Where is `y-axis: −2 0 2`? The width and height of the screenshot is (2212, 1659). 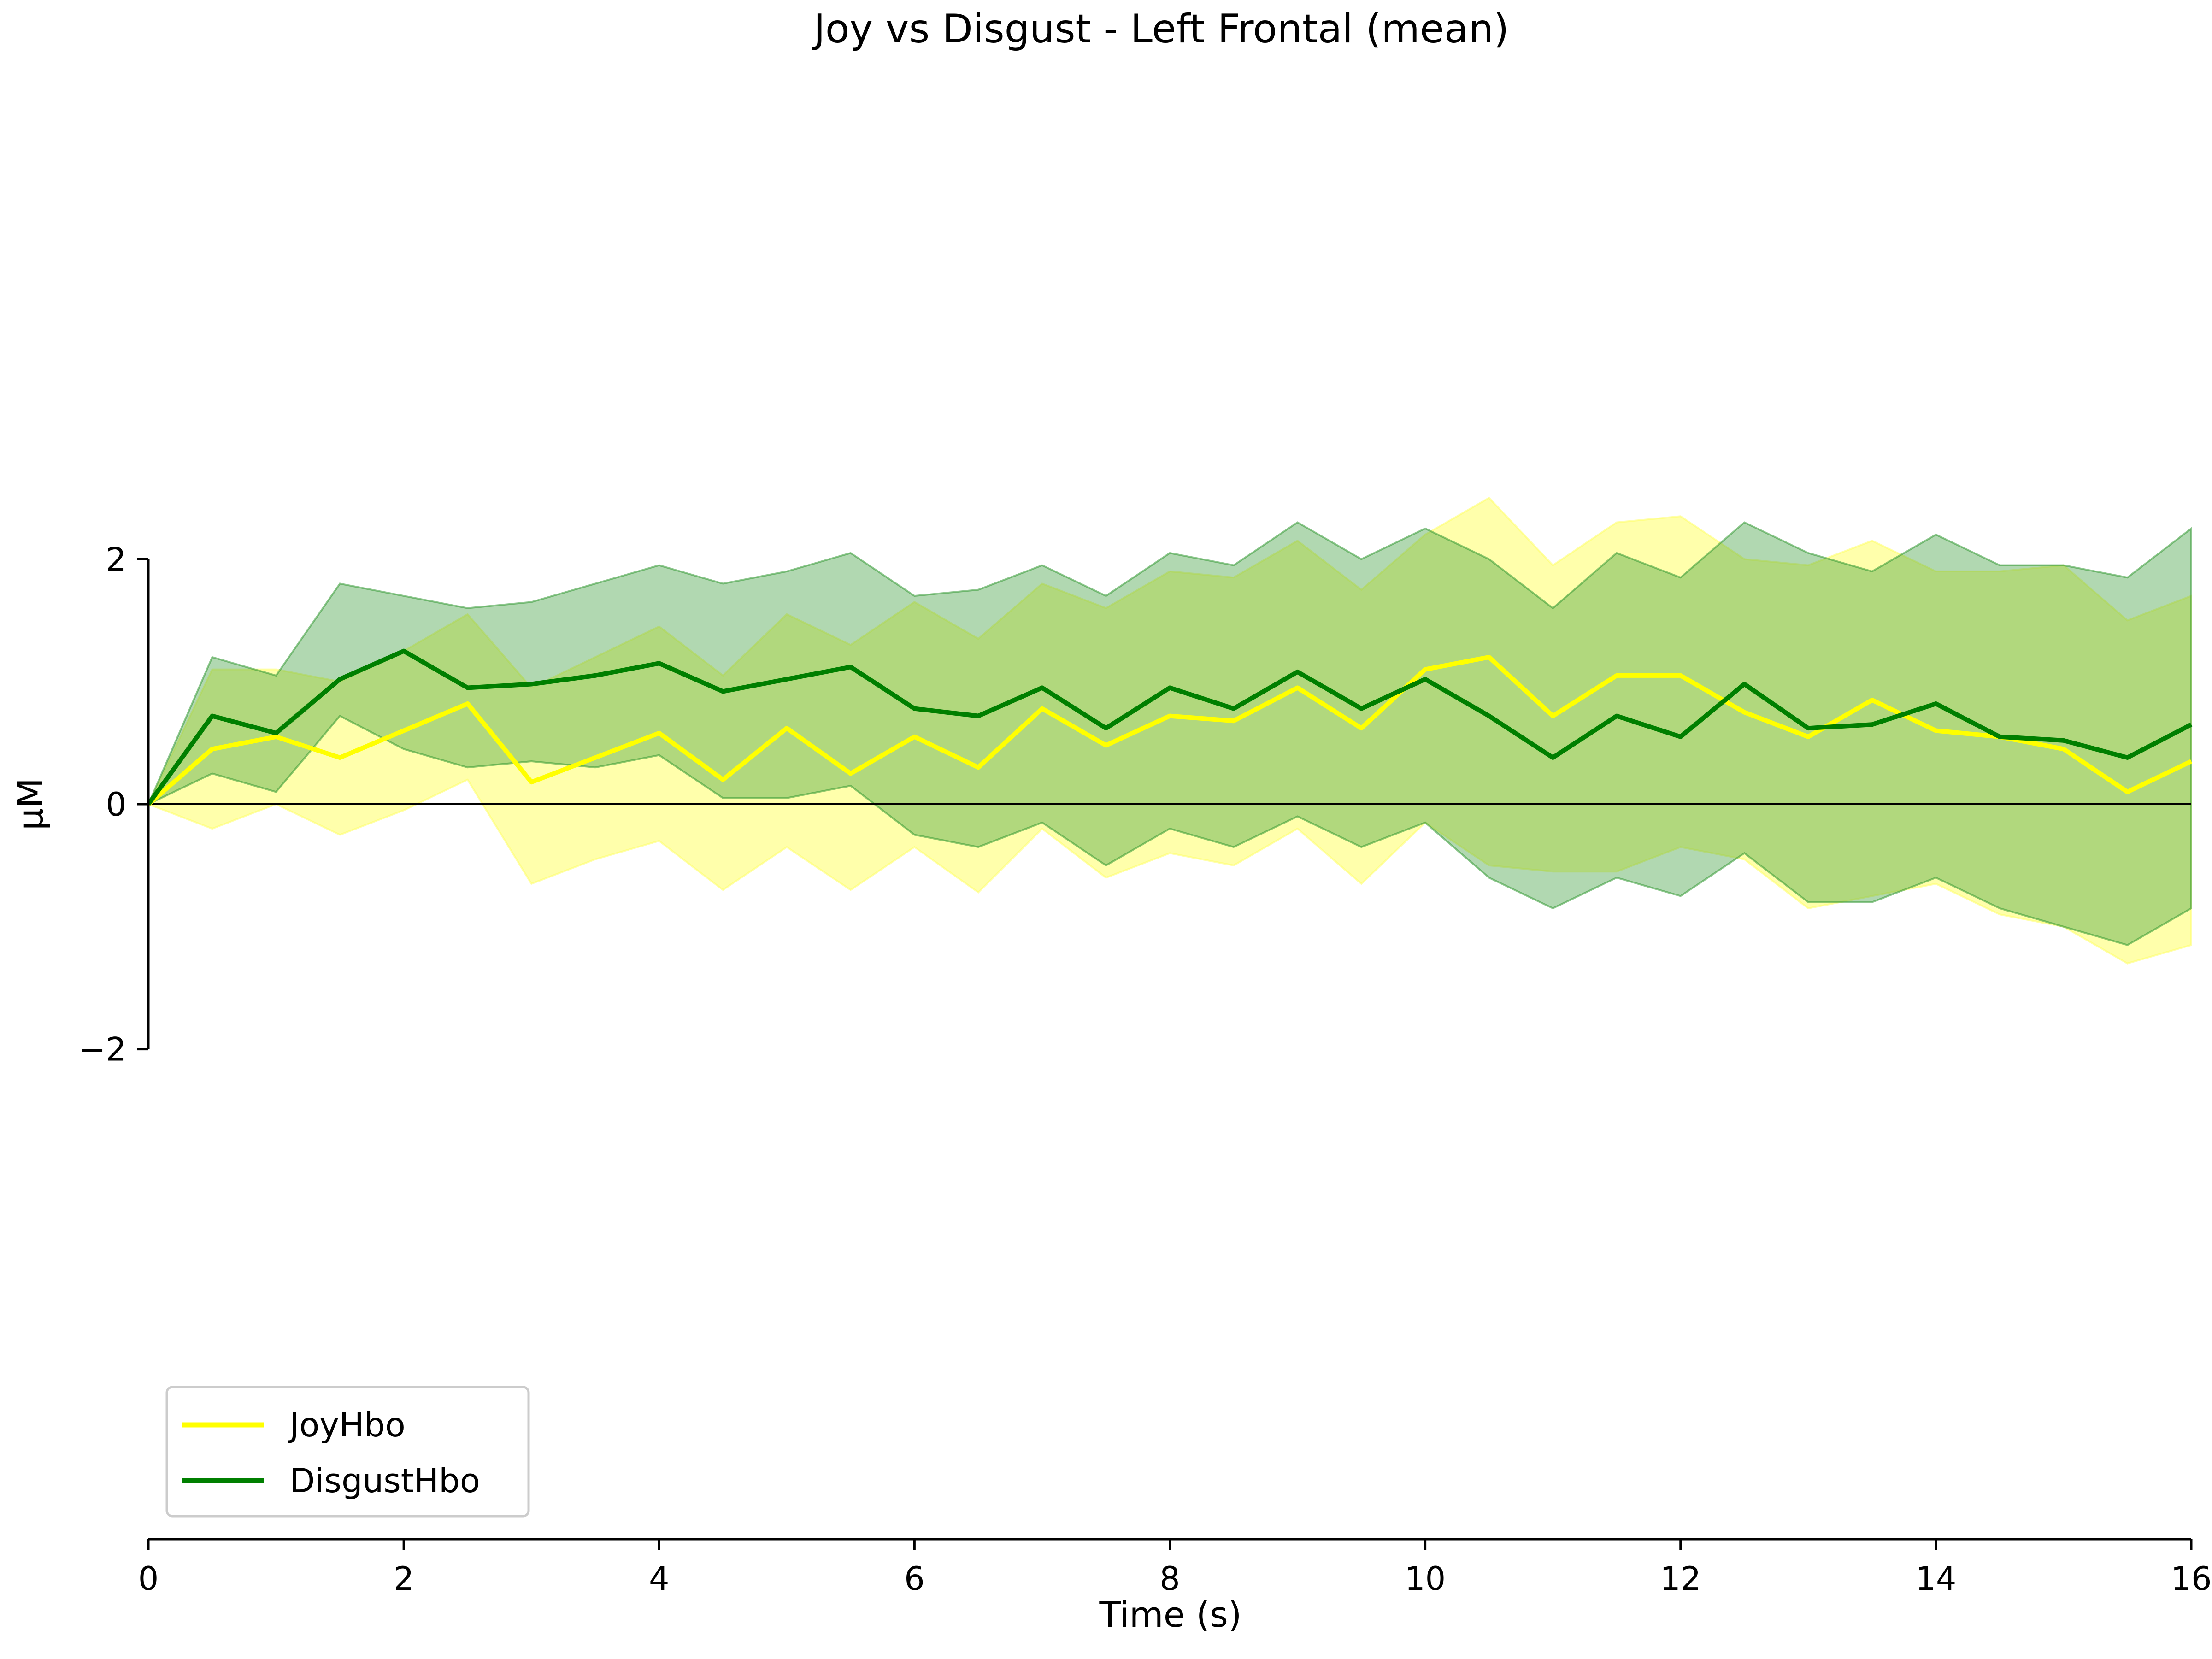 y-axis: −2 0 2 is located at coordinates (114, 805).